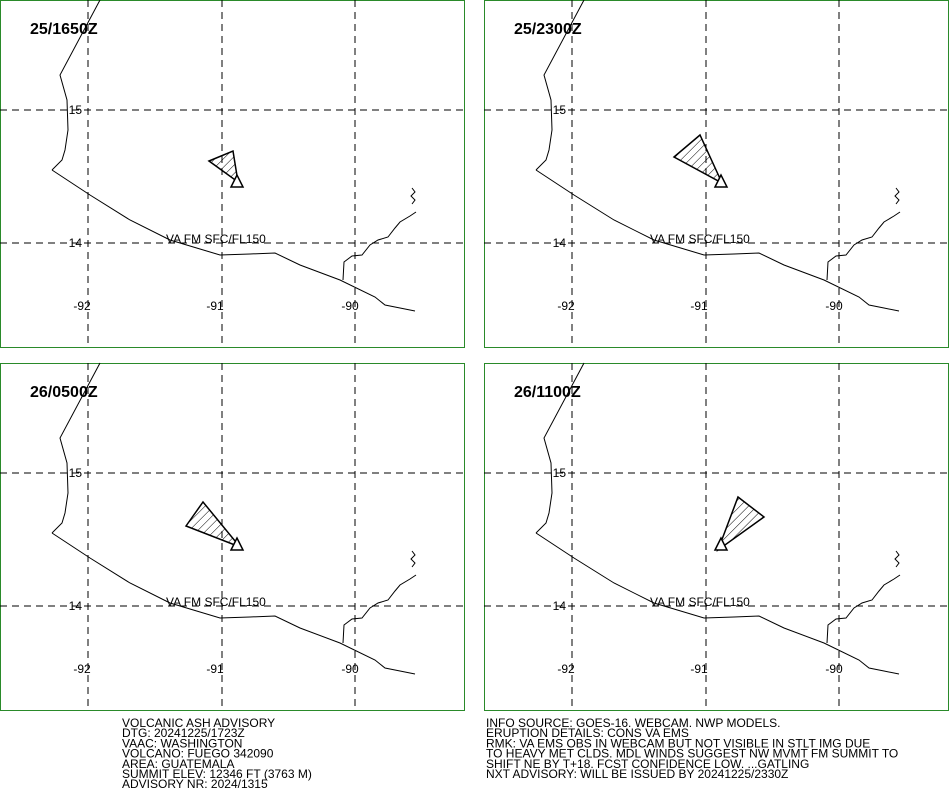  Describe the element at coordinates (178, 764) in the screenshot. I see `advisory-line: AREA: GUATEMALA` at that location.